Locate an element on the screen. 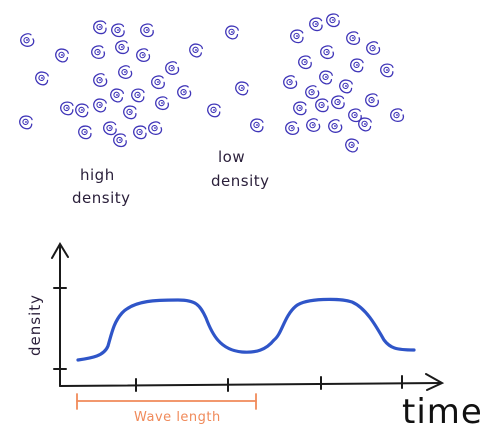 The image size is (491, 434). x-axis-title: time is located at coordinates (442, 412).